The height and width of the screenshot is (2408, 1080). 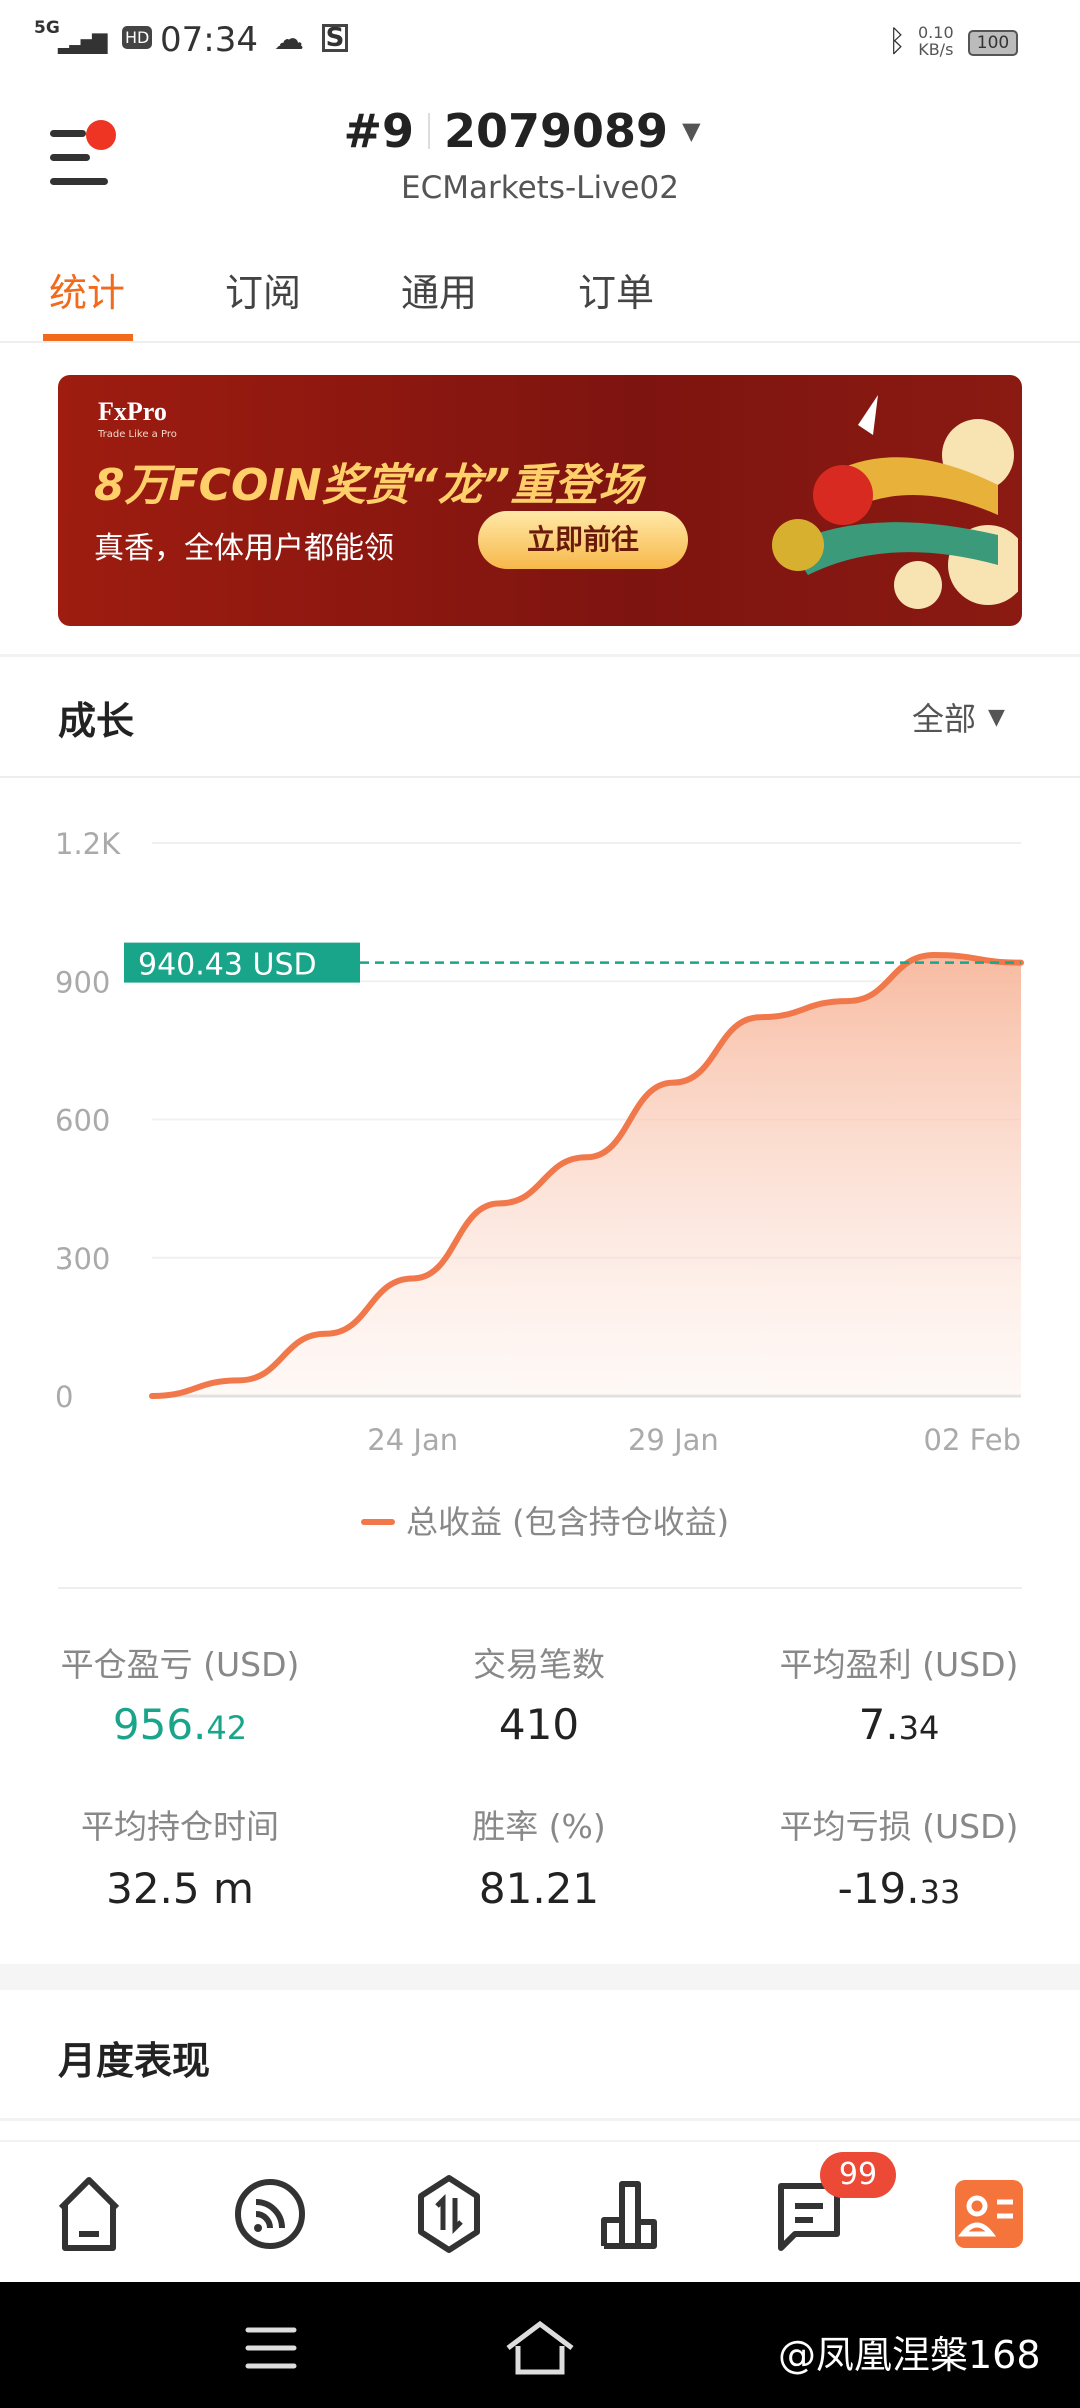 I want to click on hd-icon: HD, so click(x=137, y=37).